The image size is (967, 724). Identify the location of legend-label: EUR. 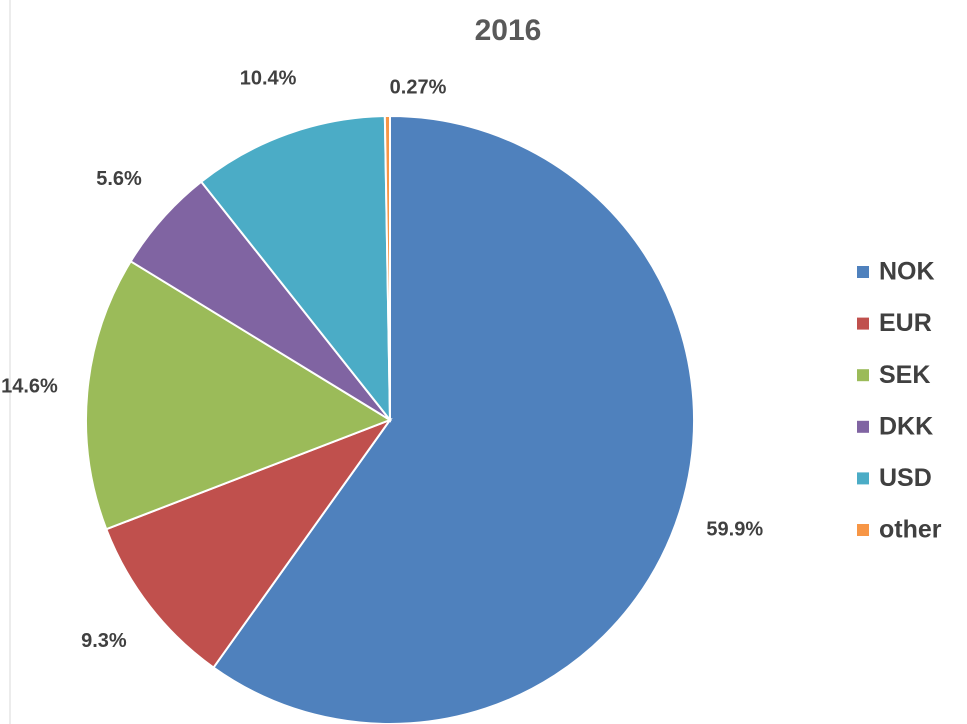
(905, 323).